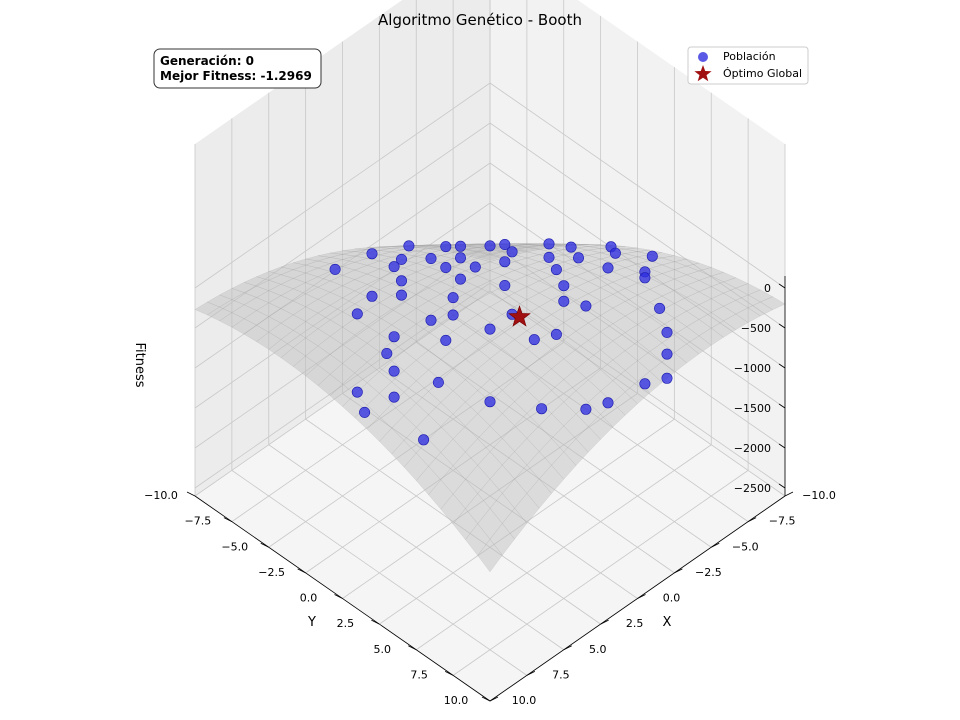  What do you see at coordinates (161, 495) in the screenshot?
I see `y-tick-label: −10.0` at bounding box center [161, 495].